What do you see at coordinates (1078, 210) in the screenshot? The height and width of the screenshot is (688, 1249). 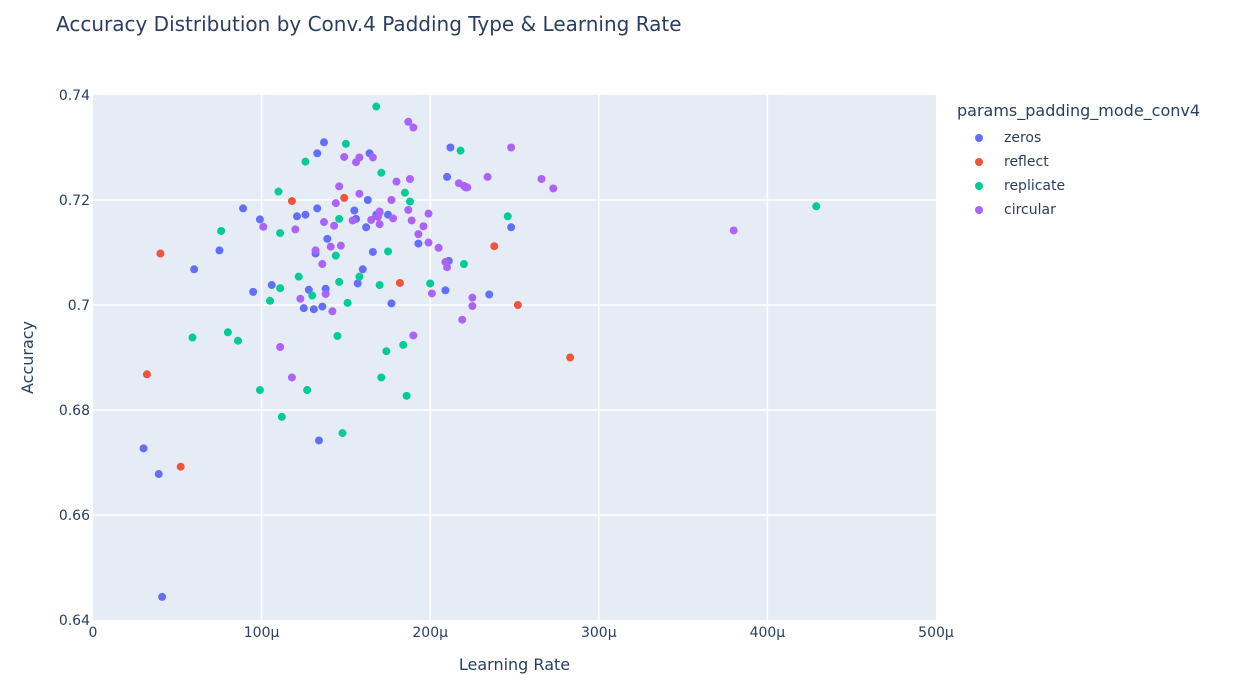 I see `legend-item-circular: circular` at bounding box center [1078, 210].